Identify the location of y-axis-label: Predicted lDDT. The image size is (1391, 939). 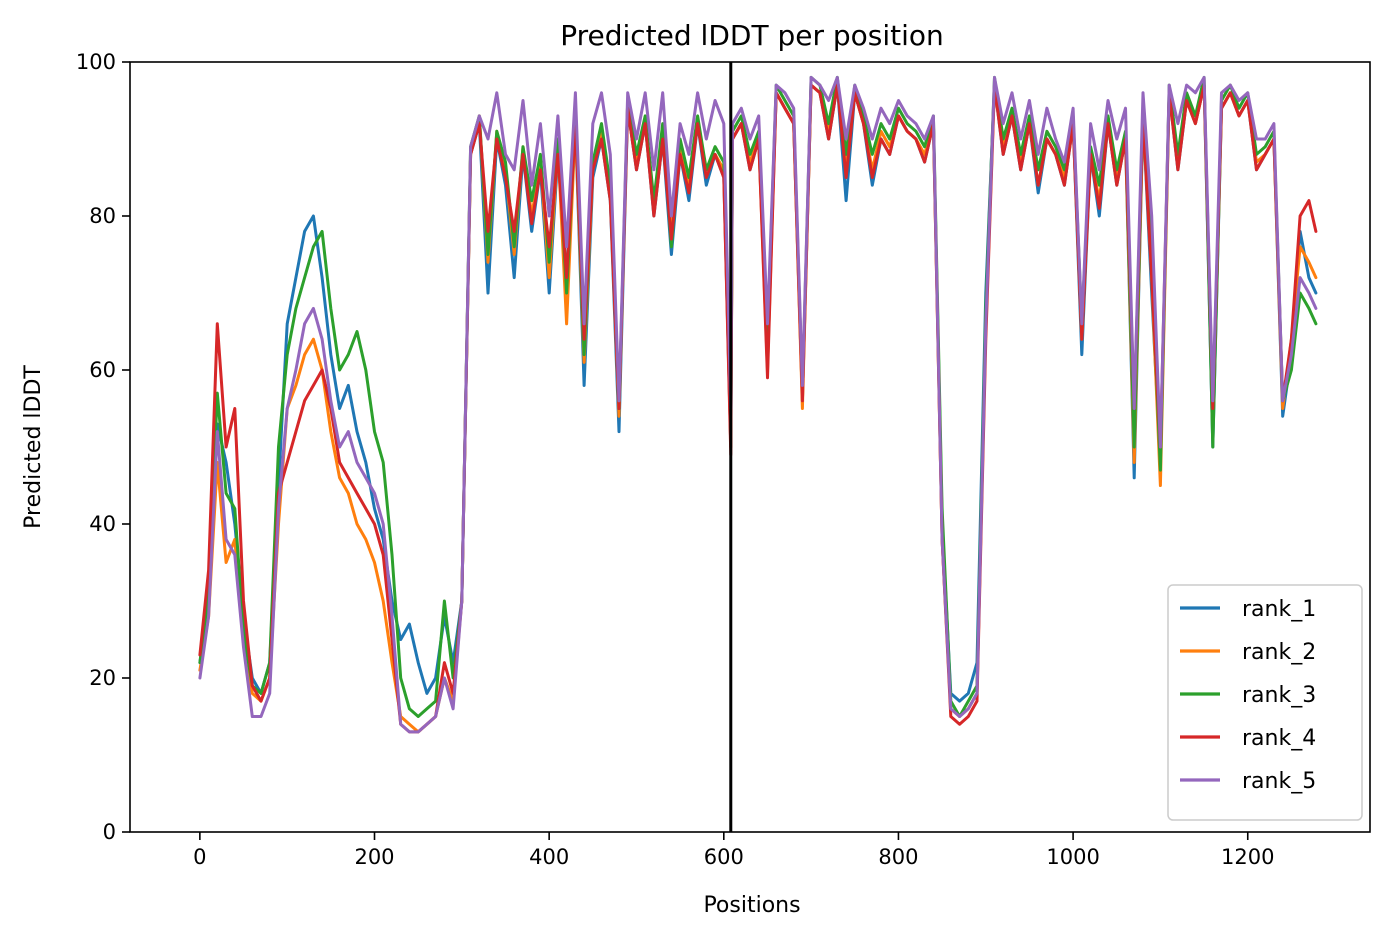
(33, 447).